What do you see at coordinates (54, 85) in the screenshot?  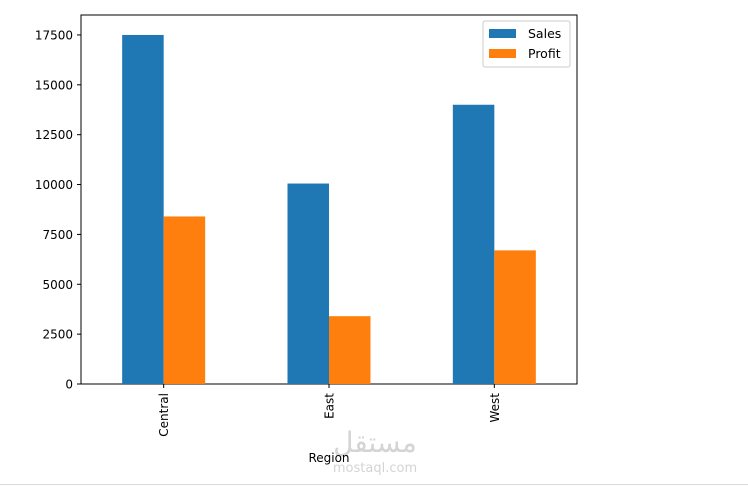 I see `y-tick-label-15000: 15000` at bounding box center [54, 85].